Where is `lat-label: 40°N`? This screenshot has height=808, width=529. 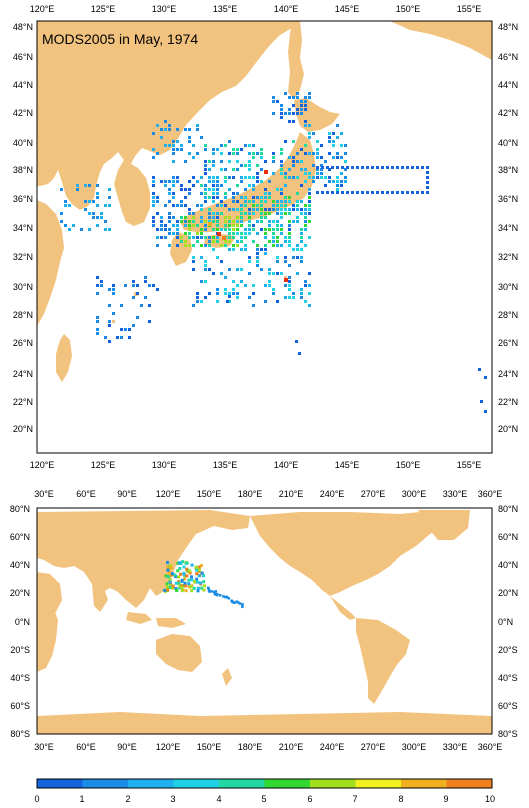
lat-label: 40°N is located at coordinates (20, 565).